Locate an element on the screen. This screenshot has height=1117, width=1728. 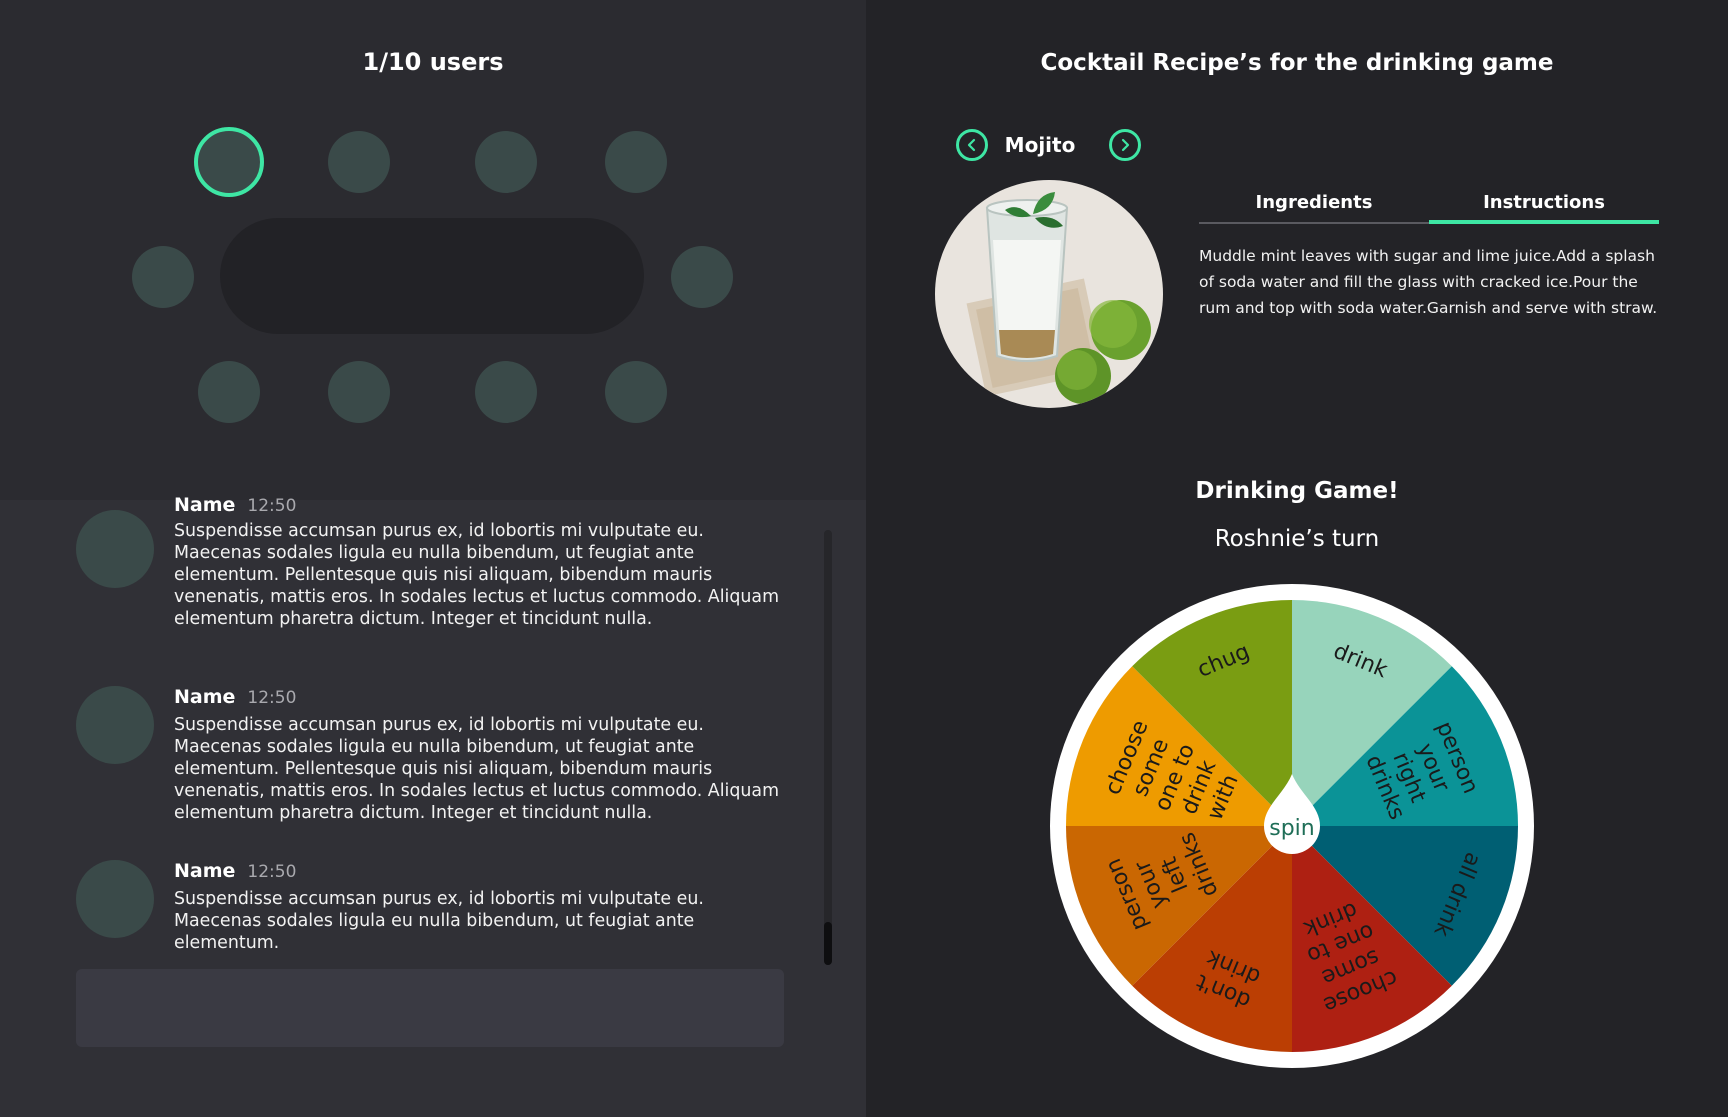
table is located at coordinates (432, 276).